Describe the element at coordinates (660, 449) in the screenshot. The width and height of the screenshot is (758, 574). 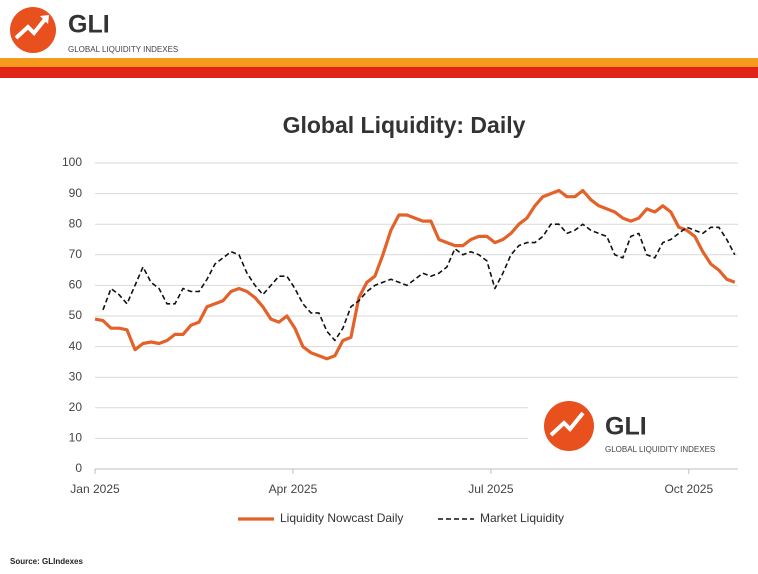
I see `watermark-tagline: GLOBAL LIQUIDITY INDEXES` at that location.